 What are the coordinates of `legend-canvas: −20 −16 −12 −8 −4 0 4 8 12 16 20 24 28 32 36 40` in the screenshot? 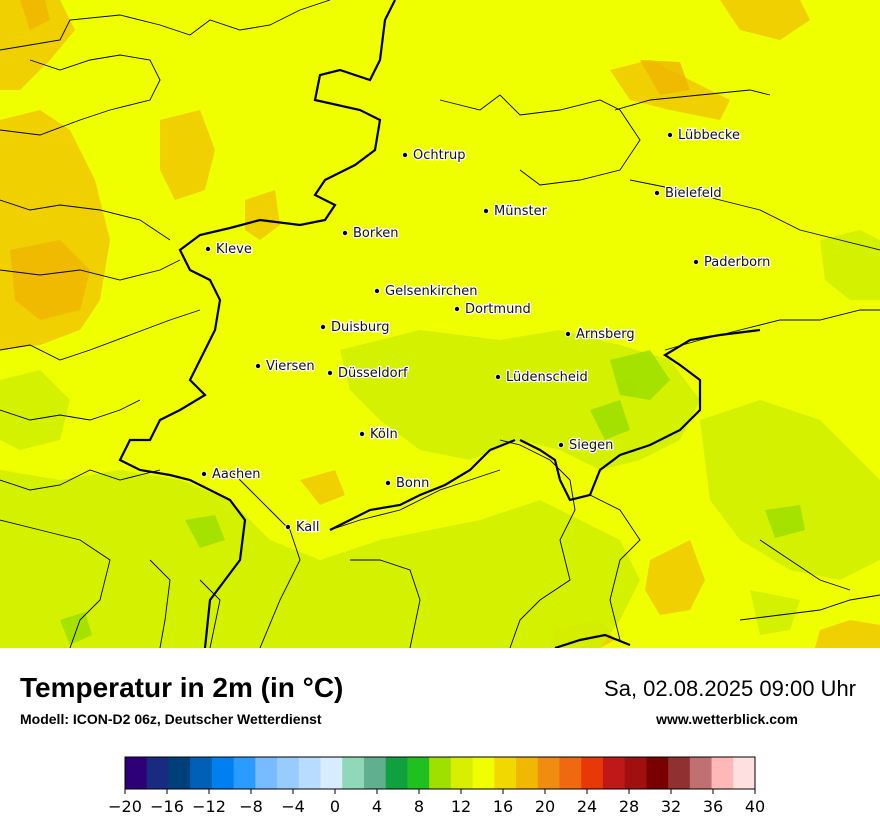 It's located at (436, 786).